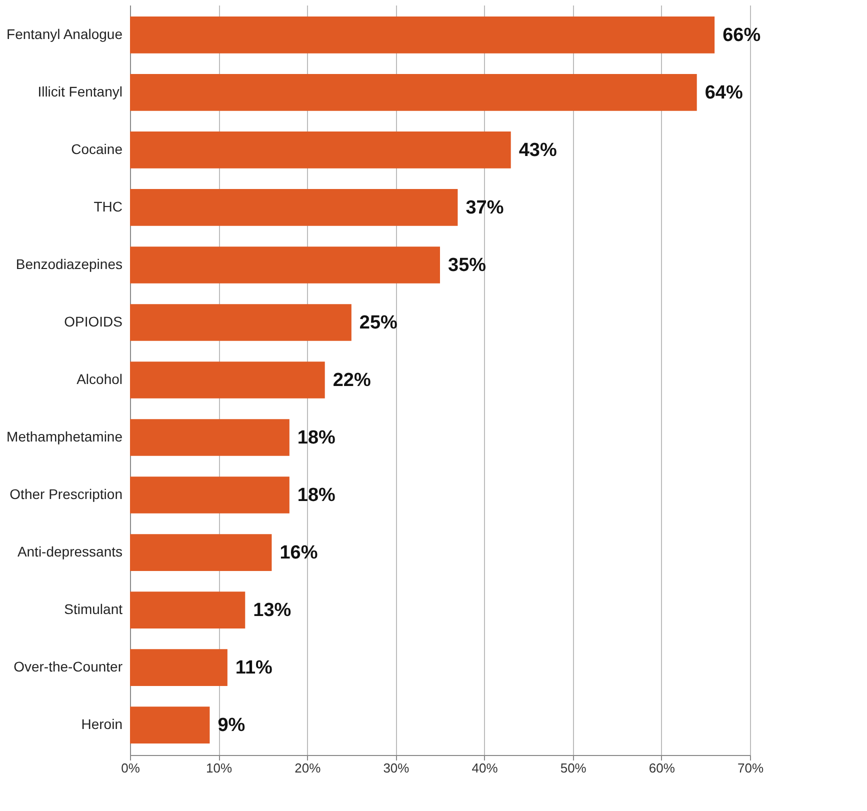 This screenshot has width=867, height=811. Describe the element at coordinates (662, 768) in the screenshot. I see `x-tick-label: 60%` at that location.